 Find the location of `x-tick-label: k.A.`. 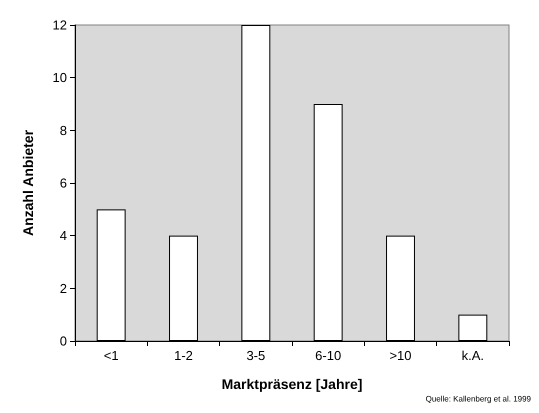

x-tick-label: k.A. is located at coordinates (473, 355).